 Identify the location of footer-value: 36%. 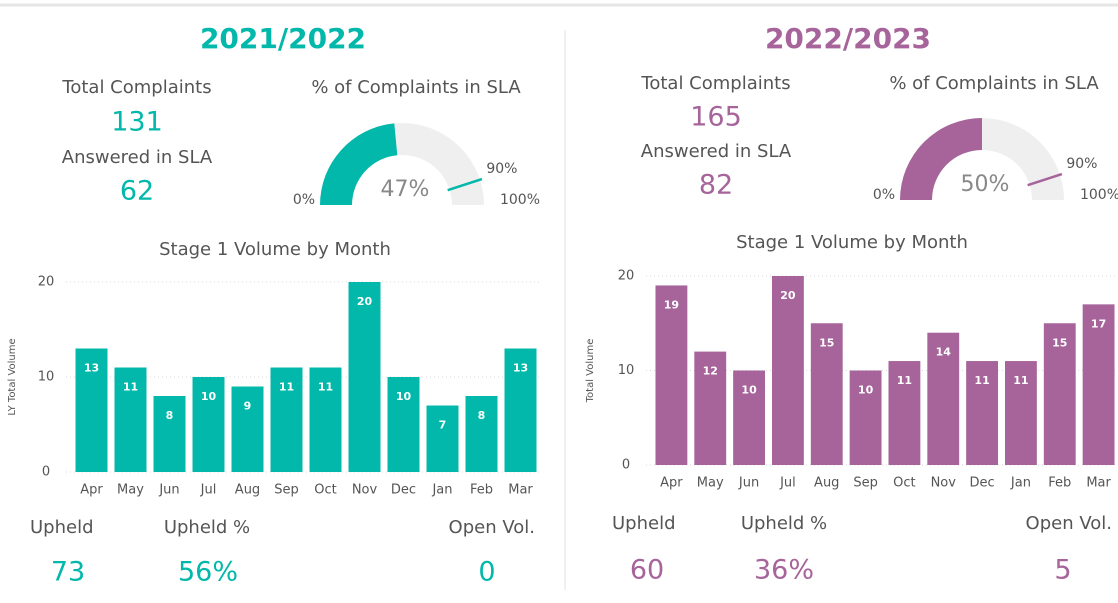
(784, 570).